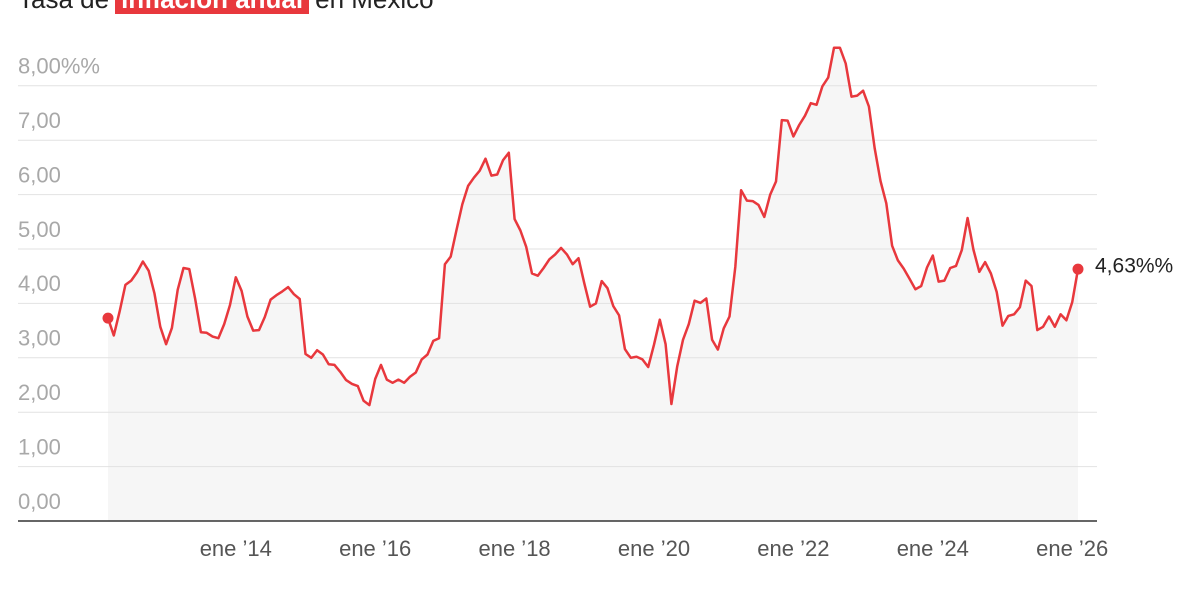  I want to click on y-tick-label: 5,00, so click(39, 229).